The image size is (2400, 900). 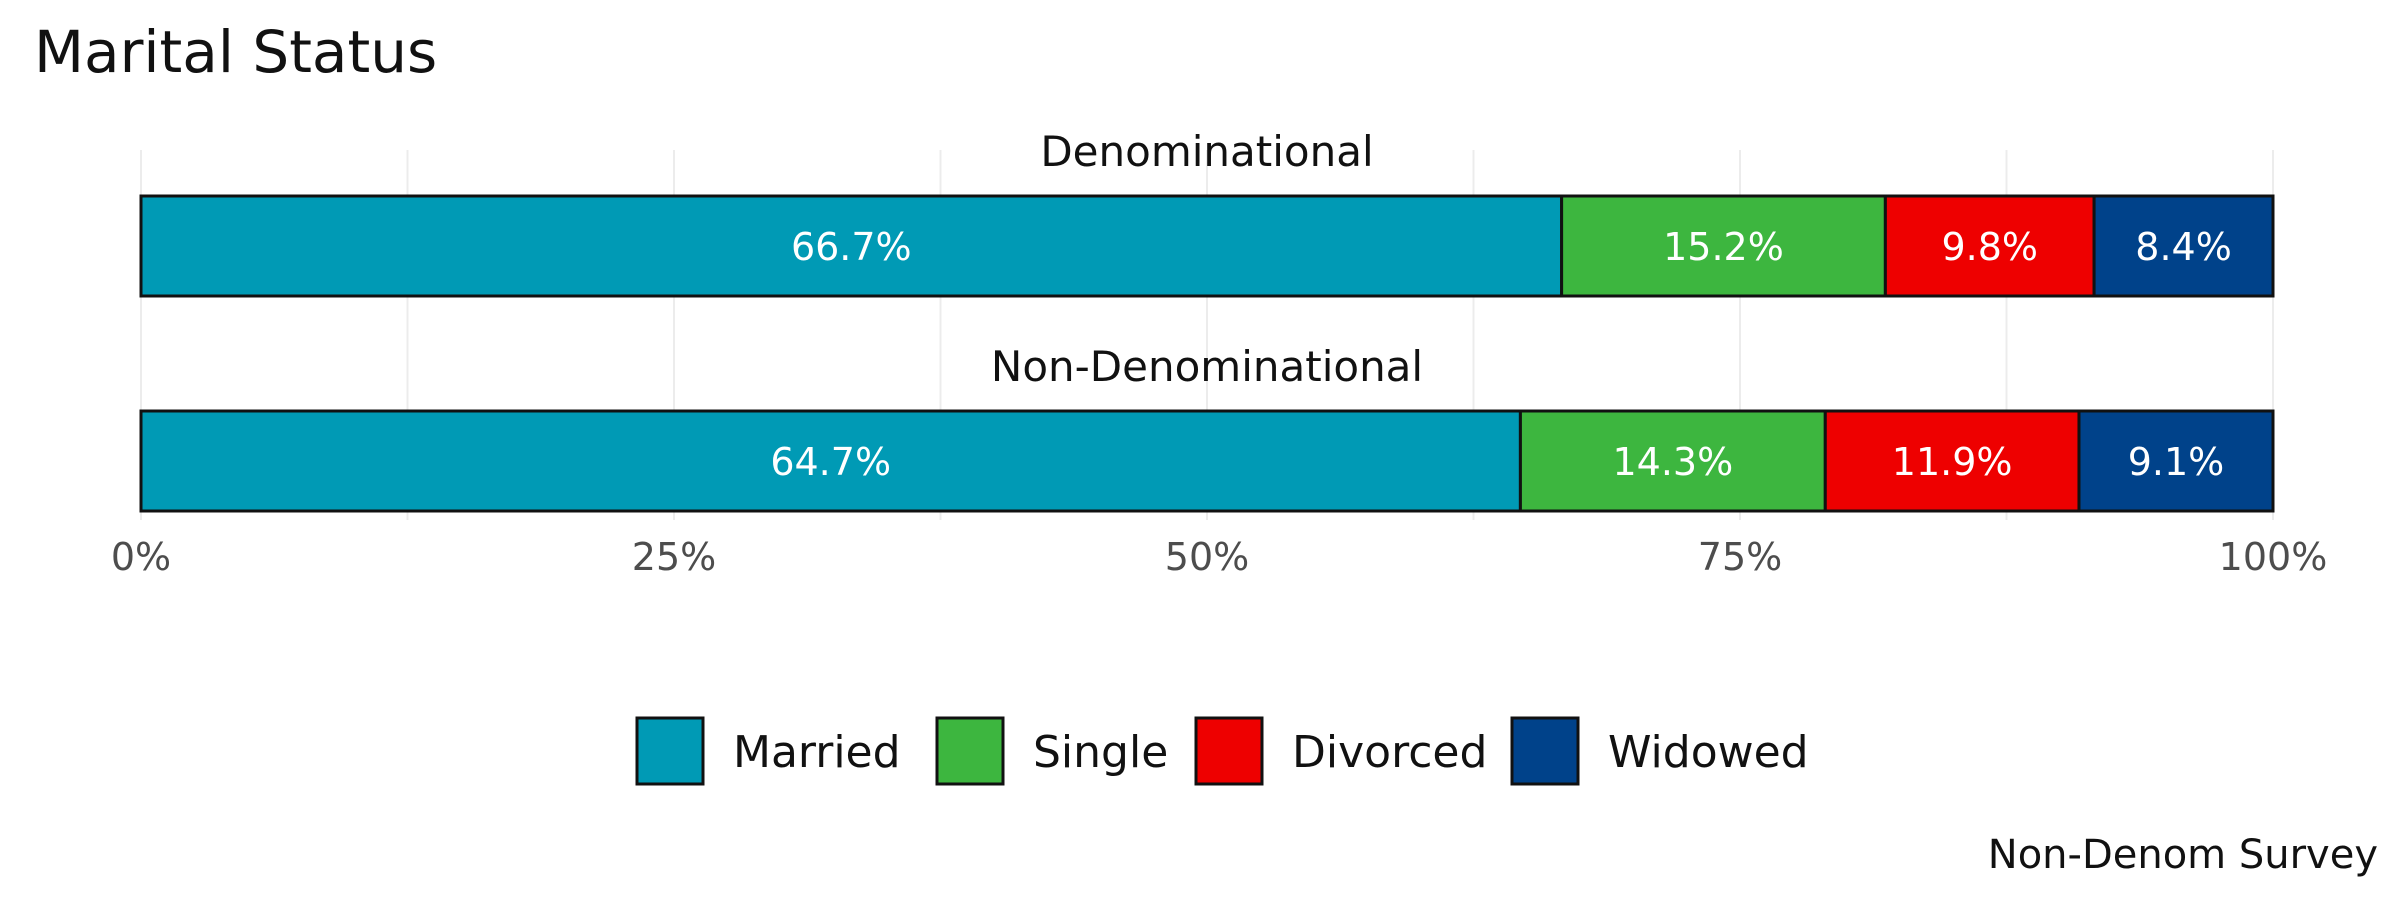 I want to click on facet-label: Non-Denominational, so click(x=1207, y=366).